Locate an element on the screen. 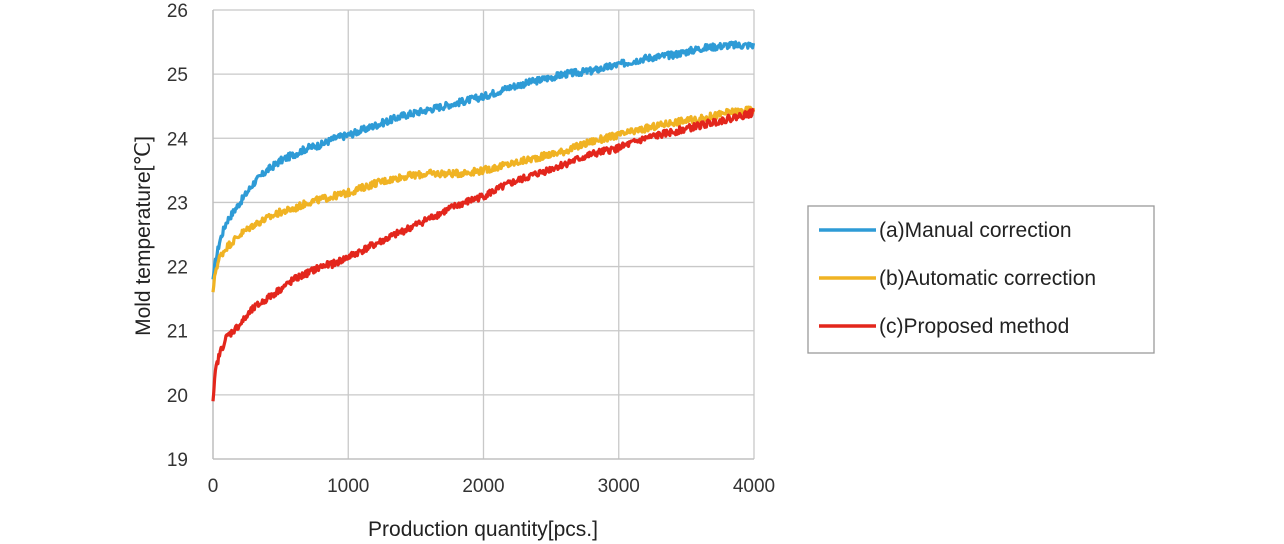 The image size is (1284, 544). y-tick-label: 25 is located at coordinates (177, 75).